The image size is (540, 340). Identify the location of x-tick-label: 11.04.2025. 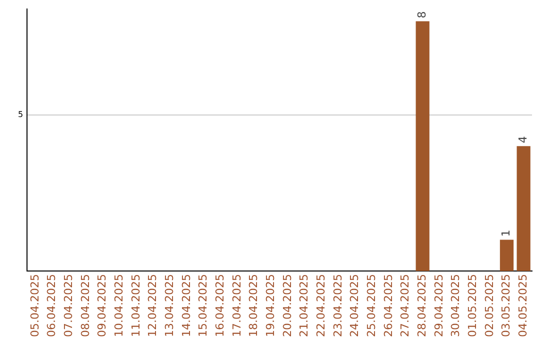
(135, 306).